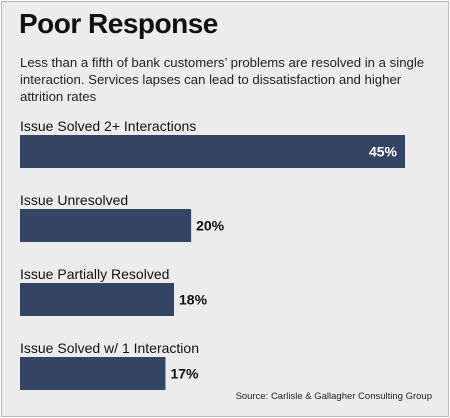  Describe the element at coordinates (94, 274) in the screenshot. I see `category-label: Issue Partially Resolved` at that location.